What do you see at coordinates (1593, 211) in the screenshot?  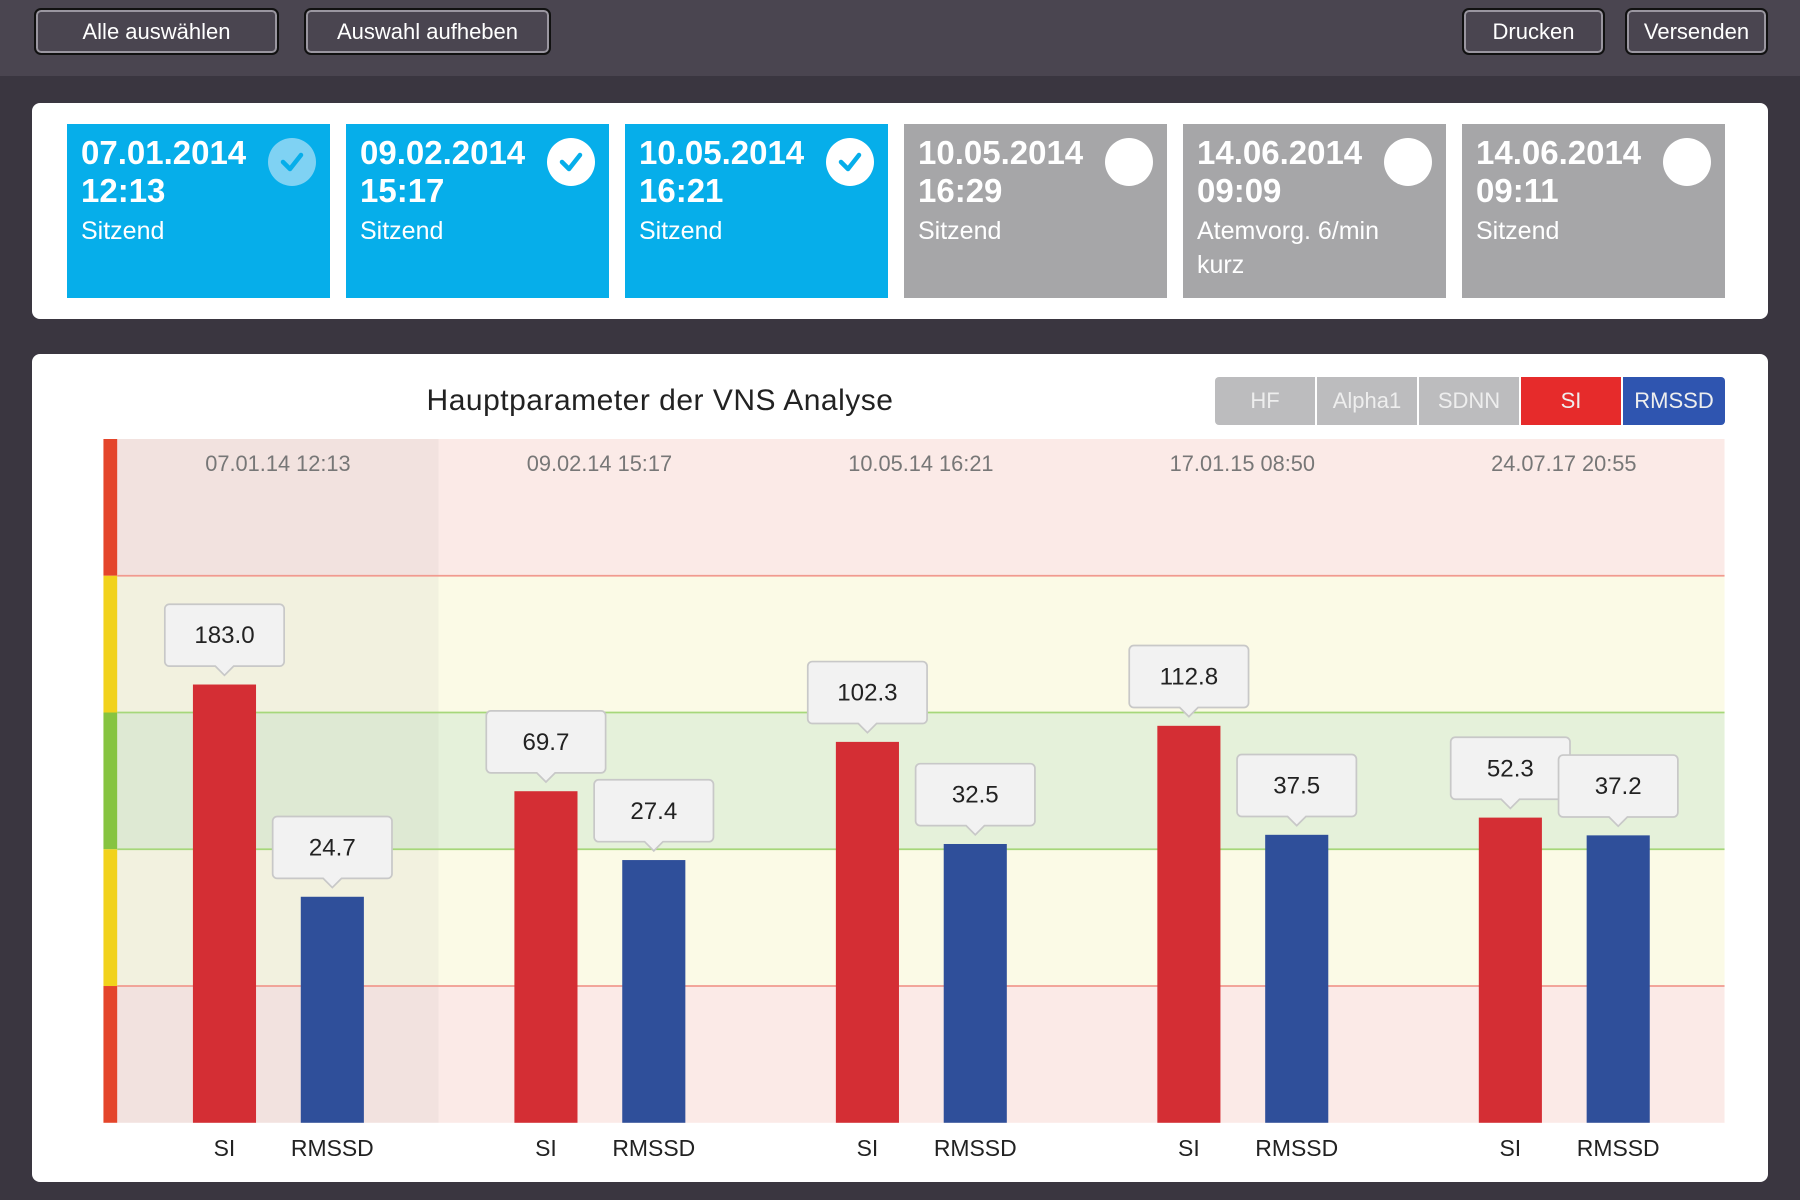 I see `measurement-card: 14.06.2014 09:11 Sitzend` at bounding box center [1593, 211].